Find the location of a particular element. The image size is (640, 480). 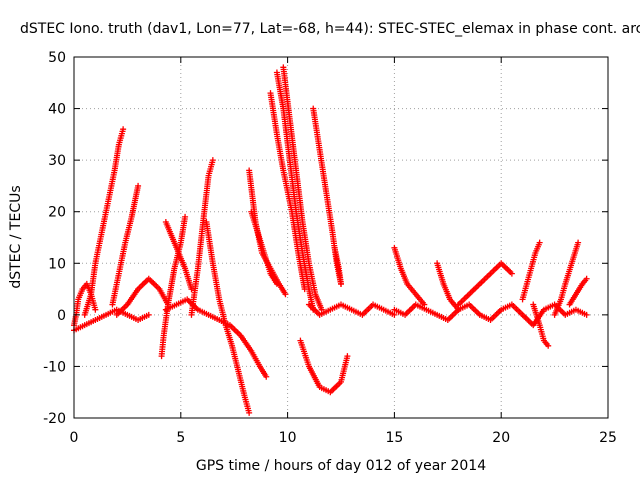

y-tick-label: -10 is located at coordinates (54, 367).